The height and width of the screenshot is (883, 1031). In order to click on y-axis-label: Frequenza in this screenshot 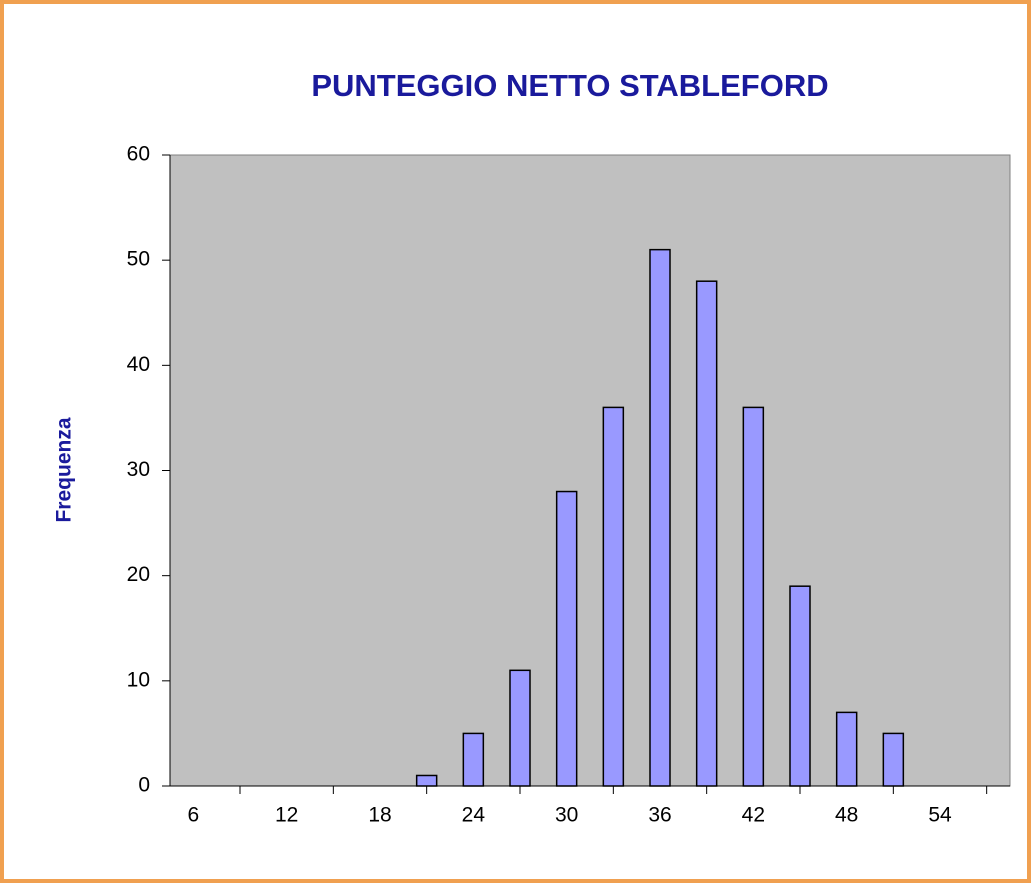, I will do `click(64, 469)`.